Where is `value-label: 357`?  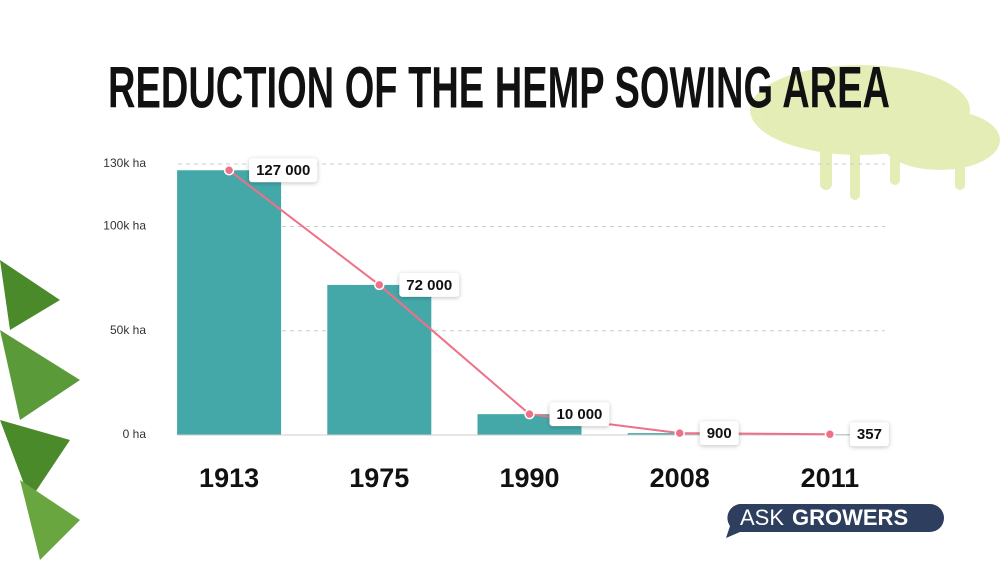 value-label: 357 is located at coordinates (869, 434).